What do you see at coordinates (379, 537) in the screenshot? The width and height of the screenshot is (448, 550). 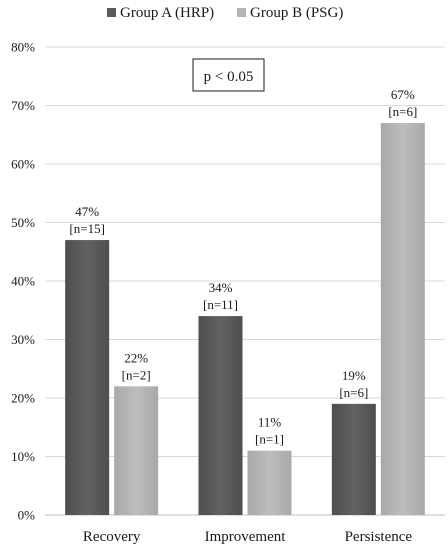 I see `category-label: Persistence` at bounding box center [379, 537].